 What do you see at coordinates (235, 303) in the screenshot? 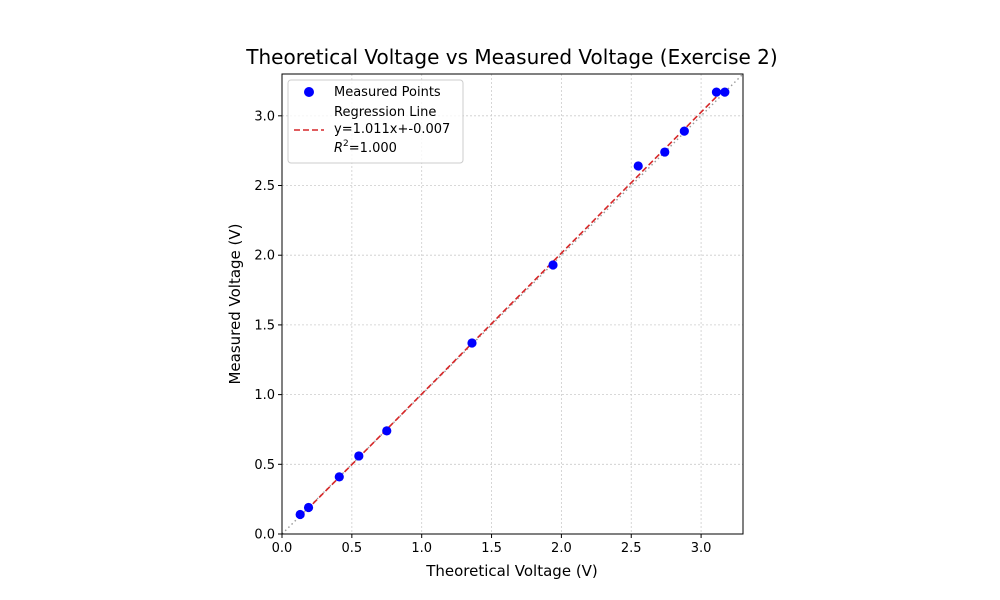
I see `y-axis-label: Measured Voltage (V)` at bounding box center [235, 303].